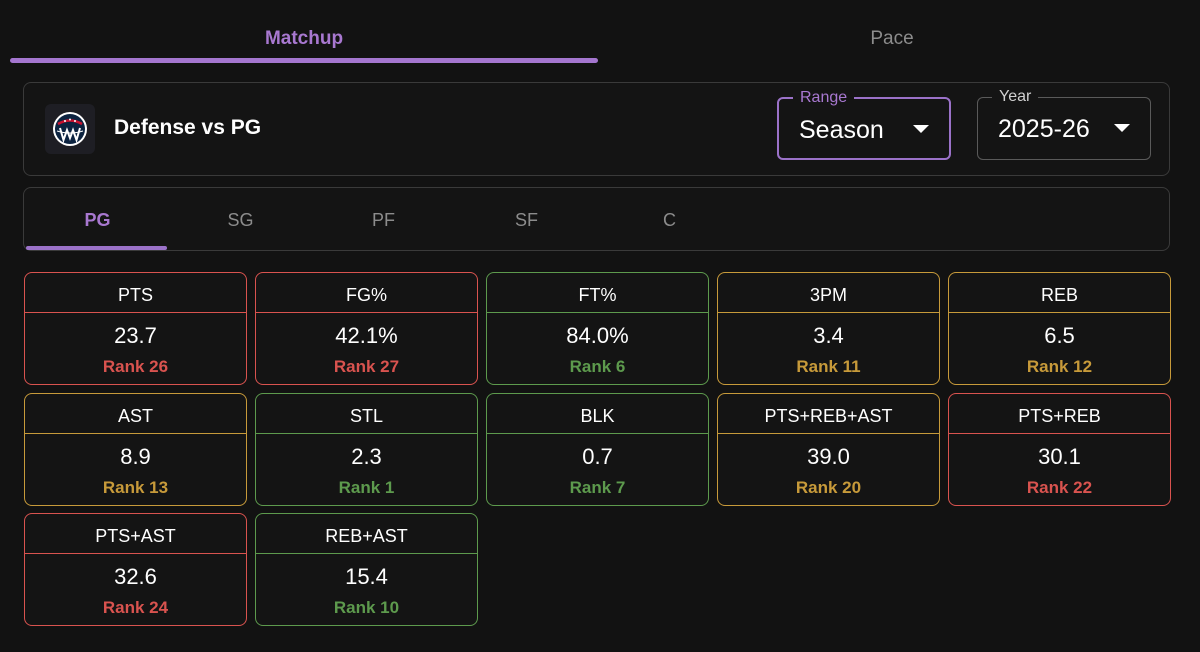  I want to click on stat-rank: Rank 12, so click(1059, 366).